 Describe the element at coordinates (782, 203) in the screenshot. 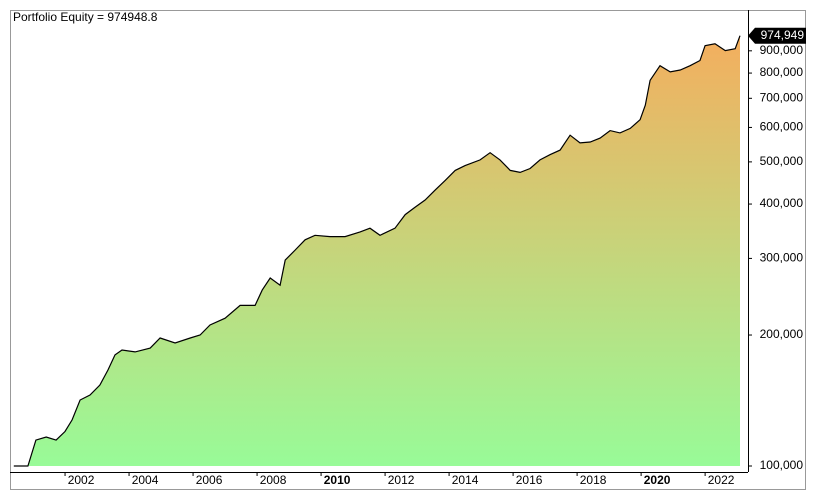

I see `y-tick-label: 400,000` at that location.